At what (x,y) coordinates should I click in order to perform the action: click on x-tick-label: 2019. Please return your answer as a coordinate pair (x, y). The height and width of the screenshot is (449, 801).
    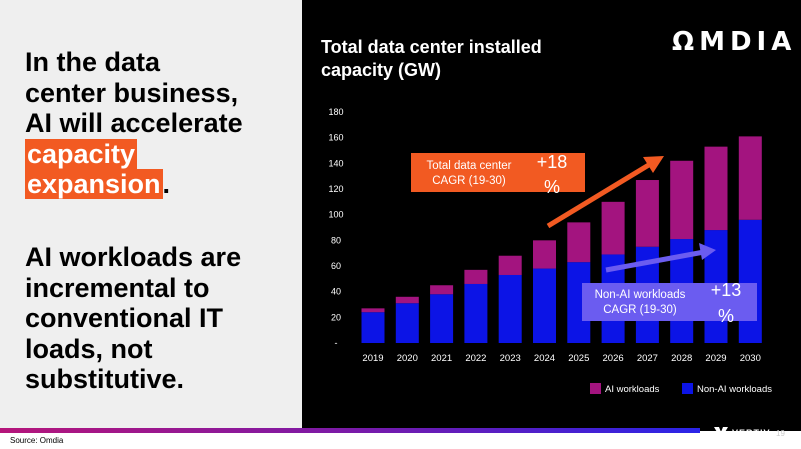
    Looking at the image, I should click on (372, 358).